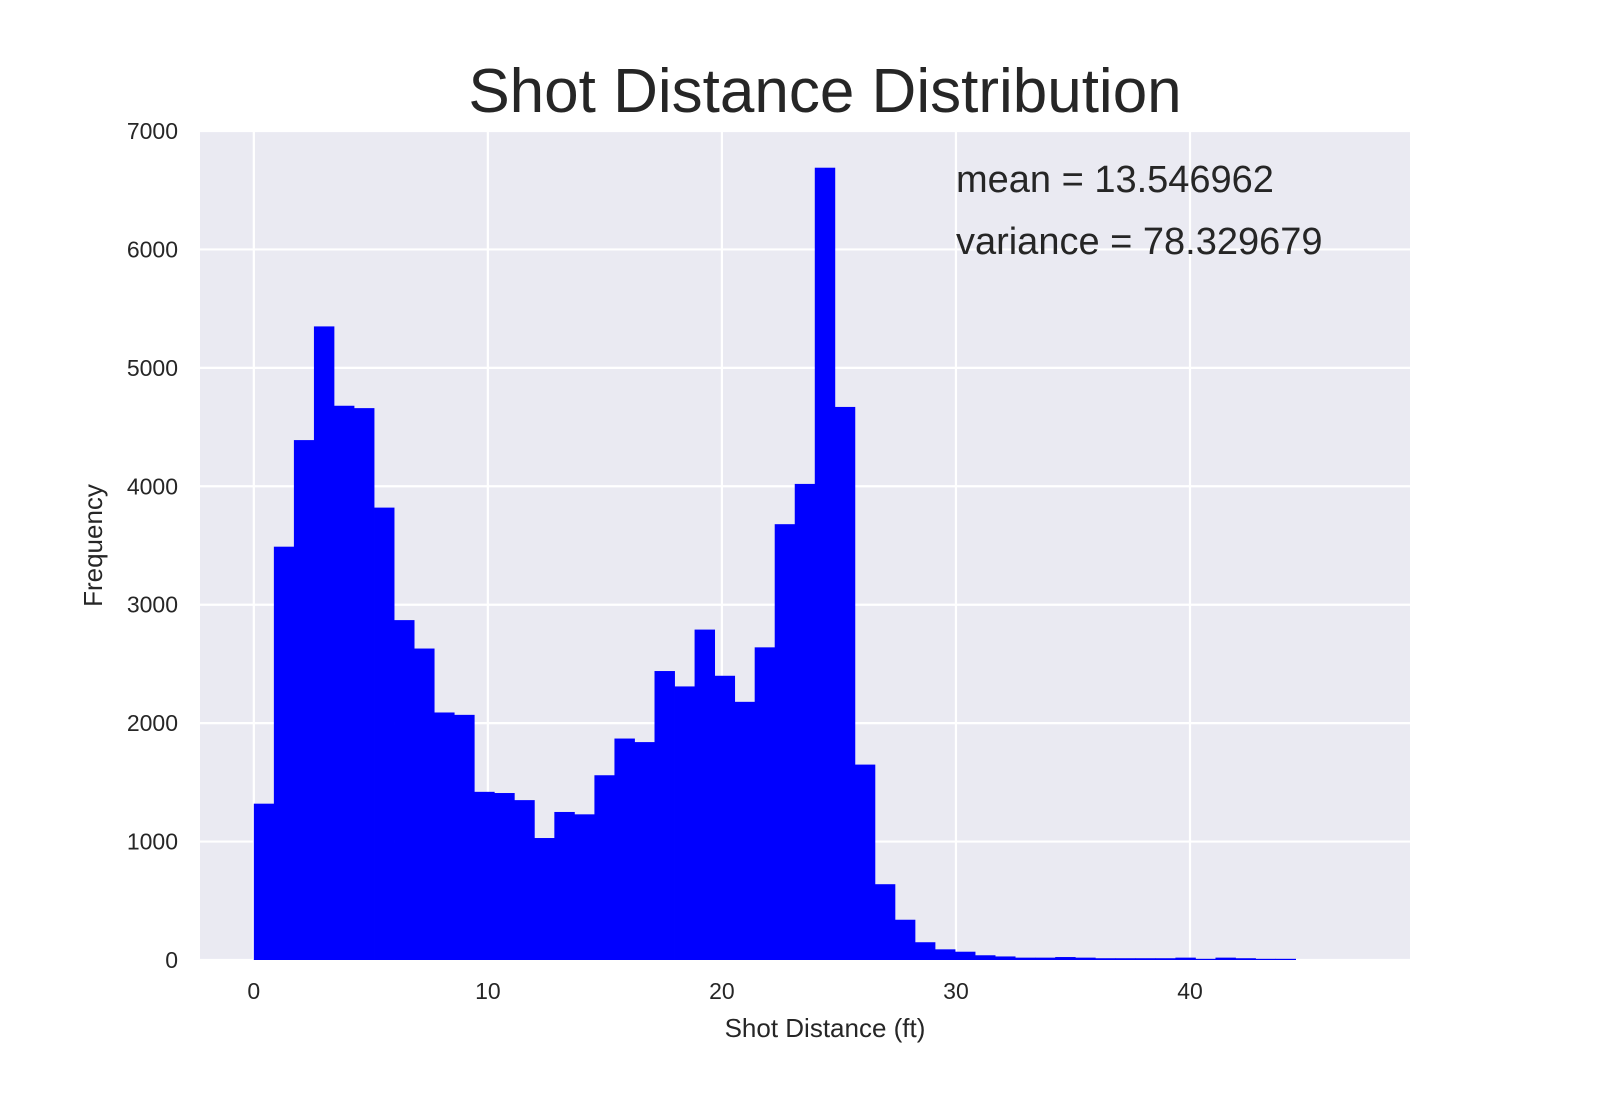 The width and height of the screenshot is (1600, 1100). I want to click on x-tick-label: 20, so click(722, 991).